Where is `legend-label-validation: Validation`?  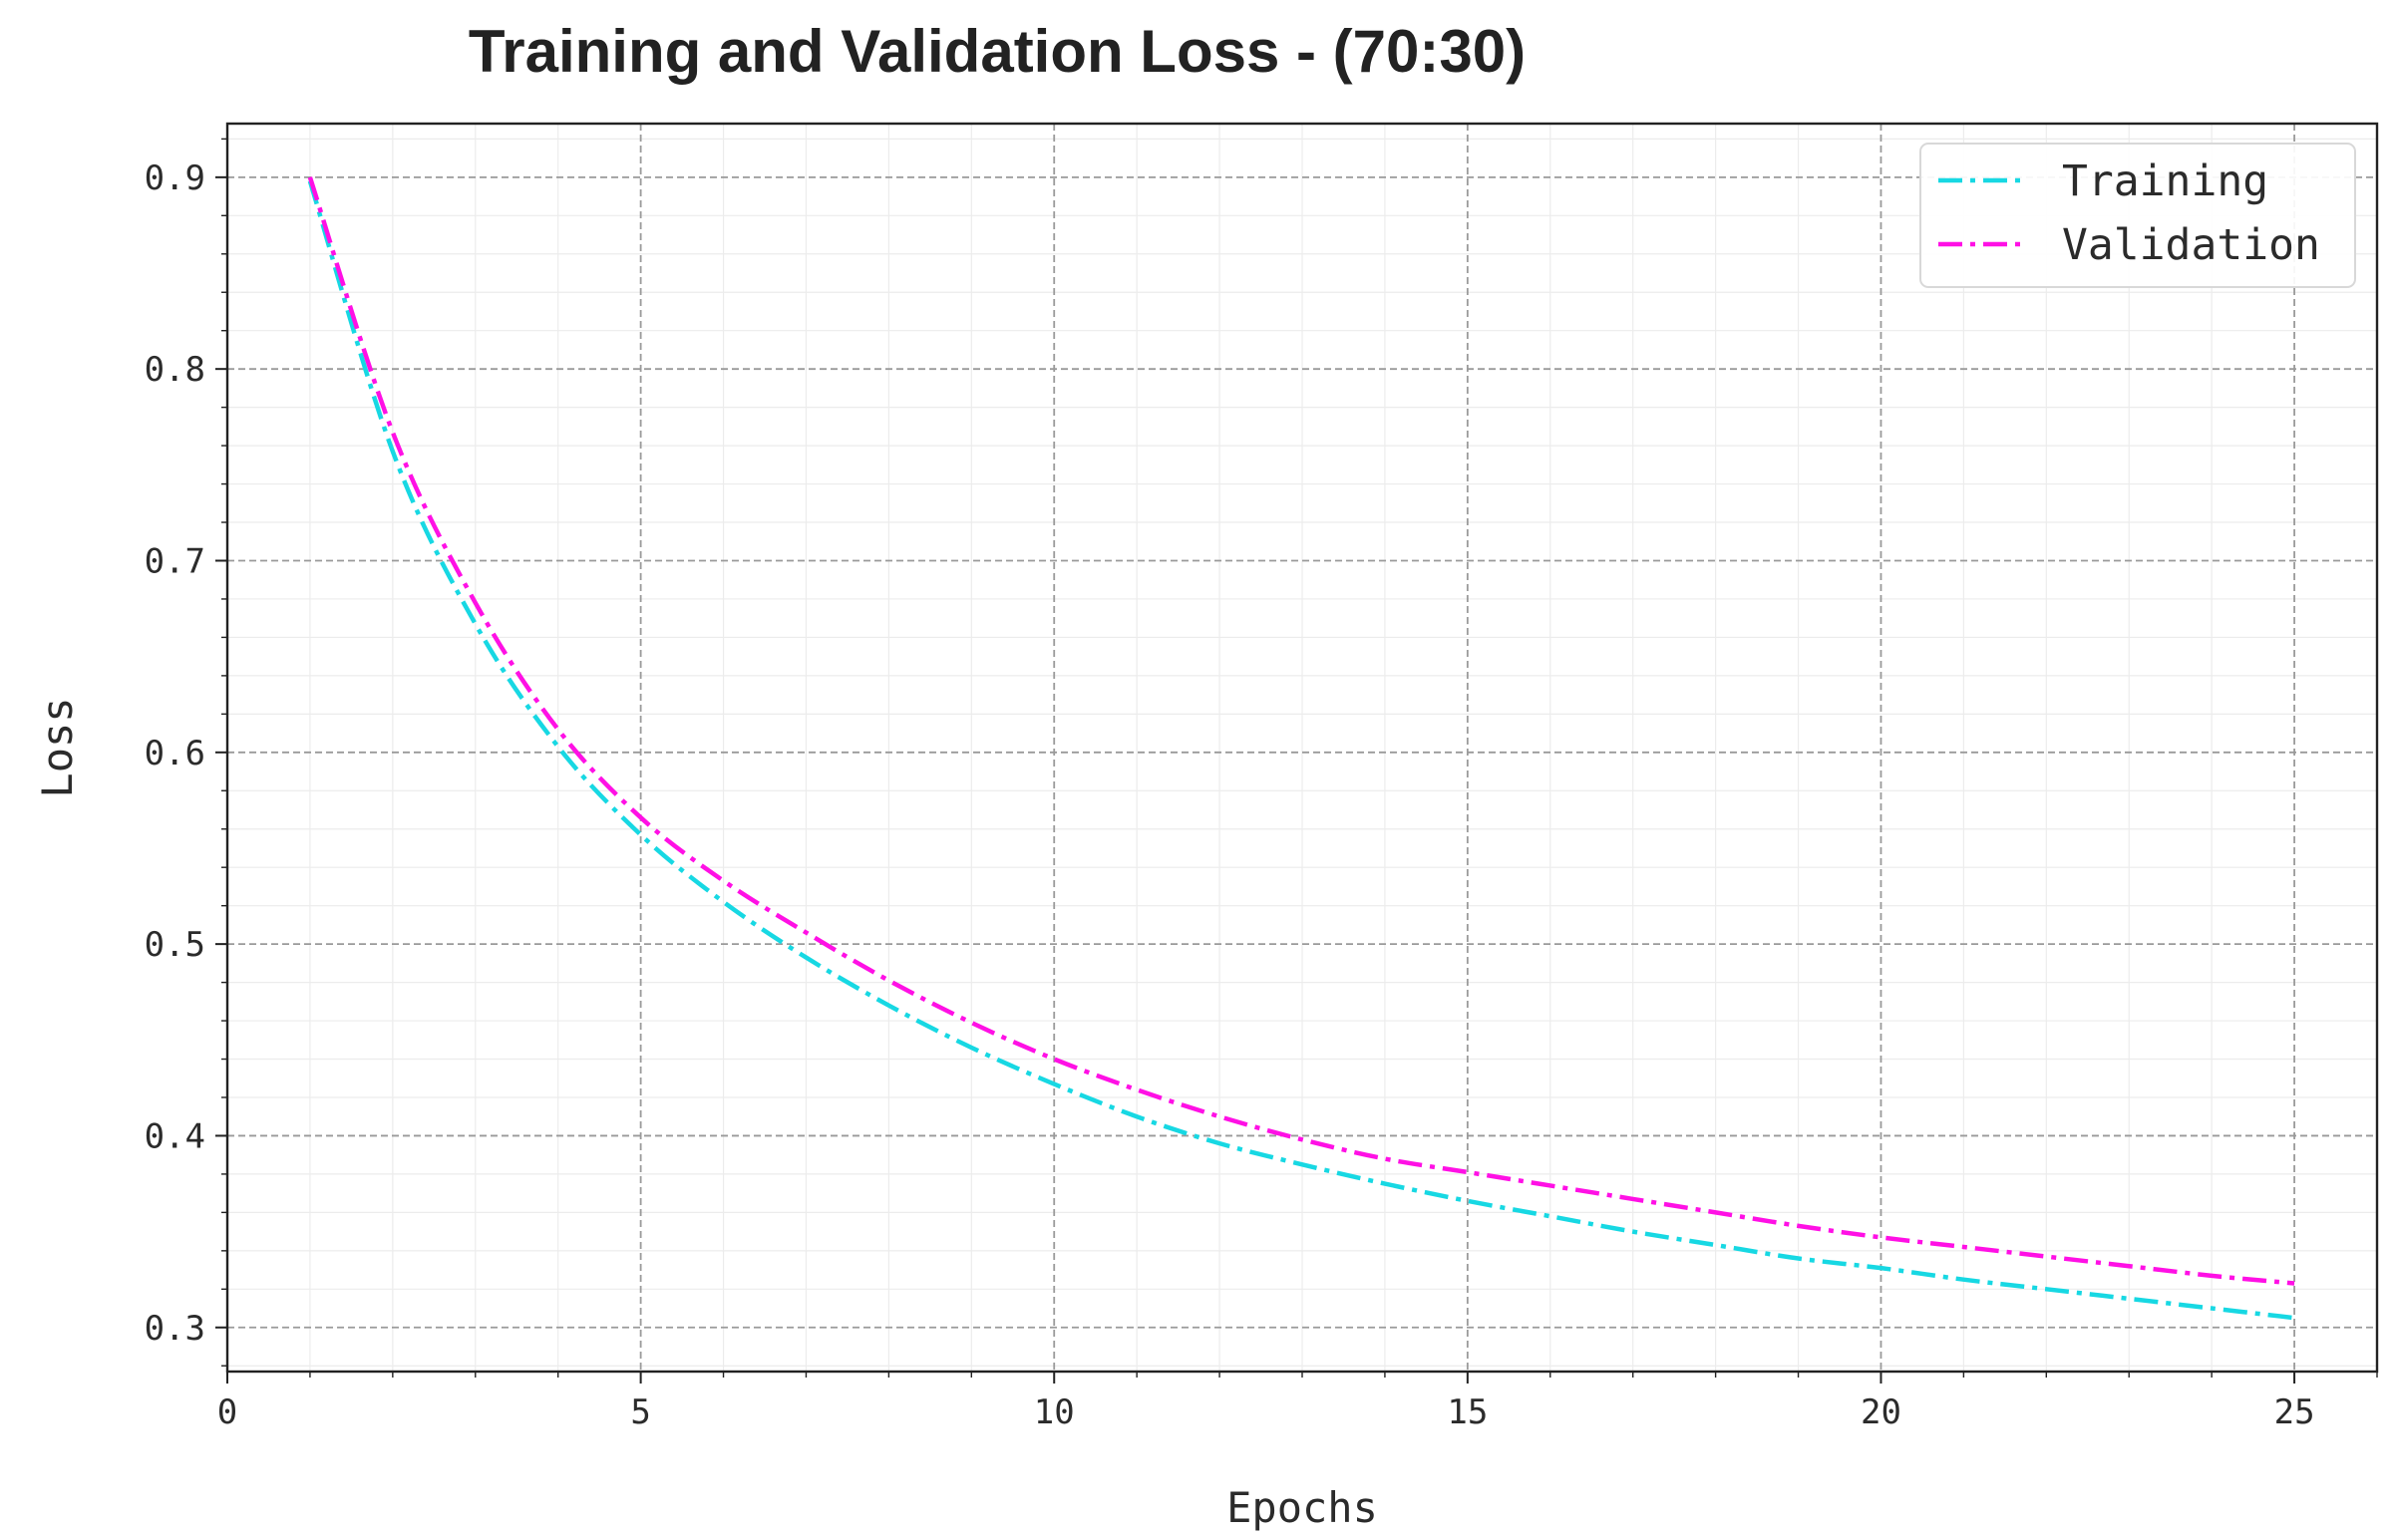 legend-label-validation: Validation is located at coordinates (2191, 245).